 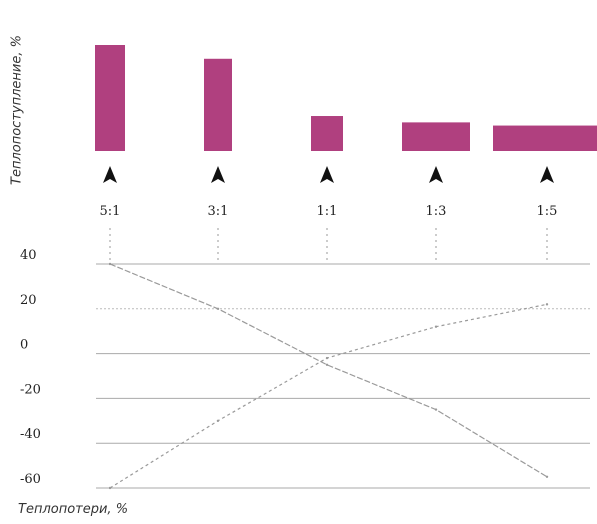 I want to click on y-tick-label-3: 0, so click(x=24, y=345).